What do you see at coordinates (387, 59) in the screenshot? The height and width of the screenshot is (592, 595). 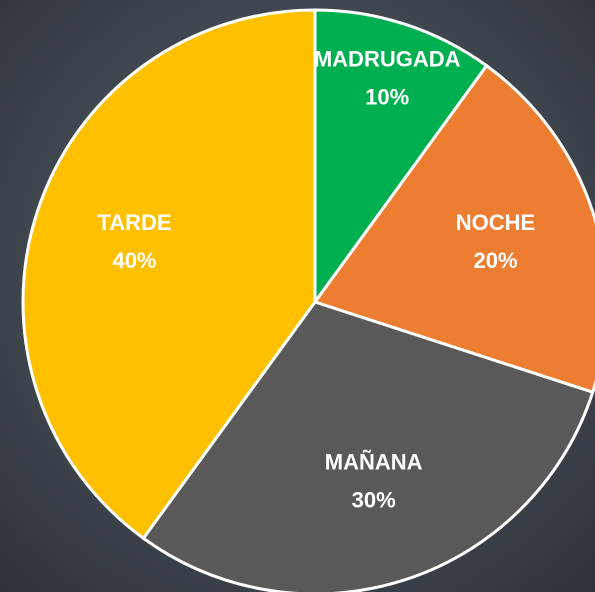 I see `slice-label: MADRUGADA` at bounding box center [387, 59].